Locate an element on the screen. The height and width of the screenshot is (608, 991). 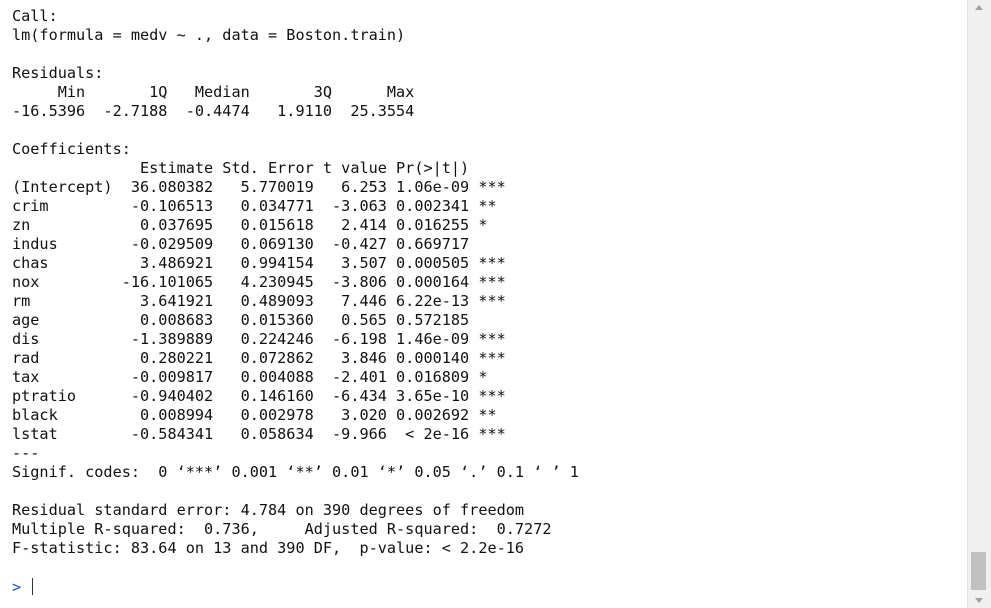
console-input-line: > is located at coordinates (23, 587).